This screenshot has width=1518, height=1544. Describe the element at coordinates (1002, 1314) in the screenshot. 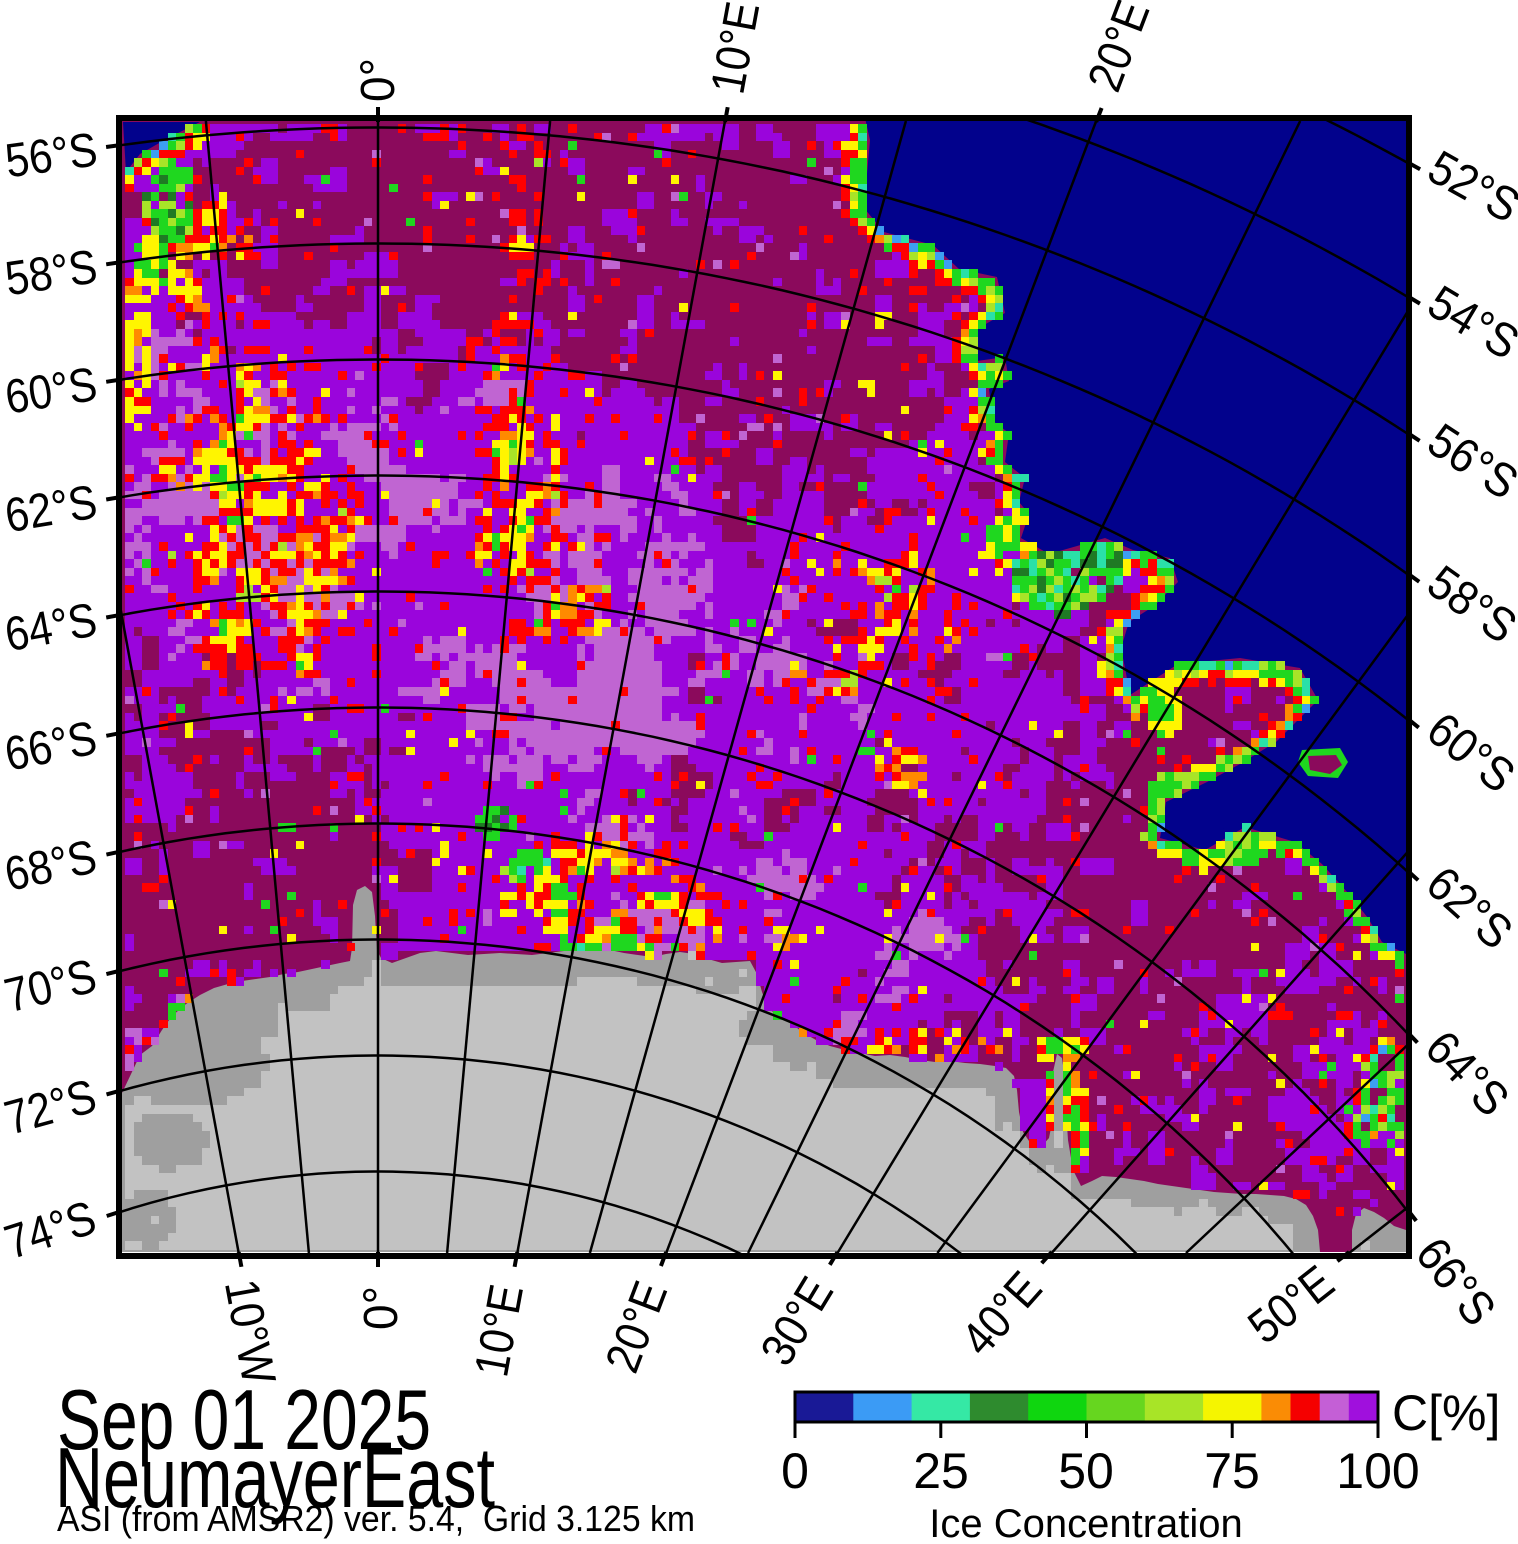

I see `svg-text: 40°E` at that location.